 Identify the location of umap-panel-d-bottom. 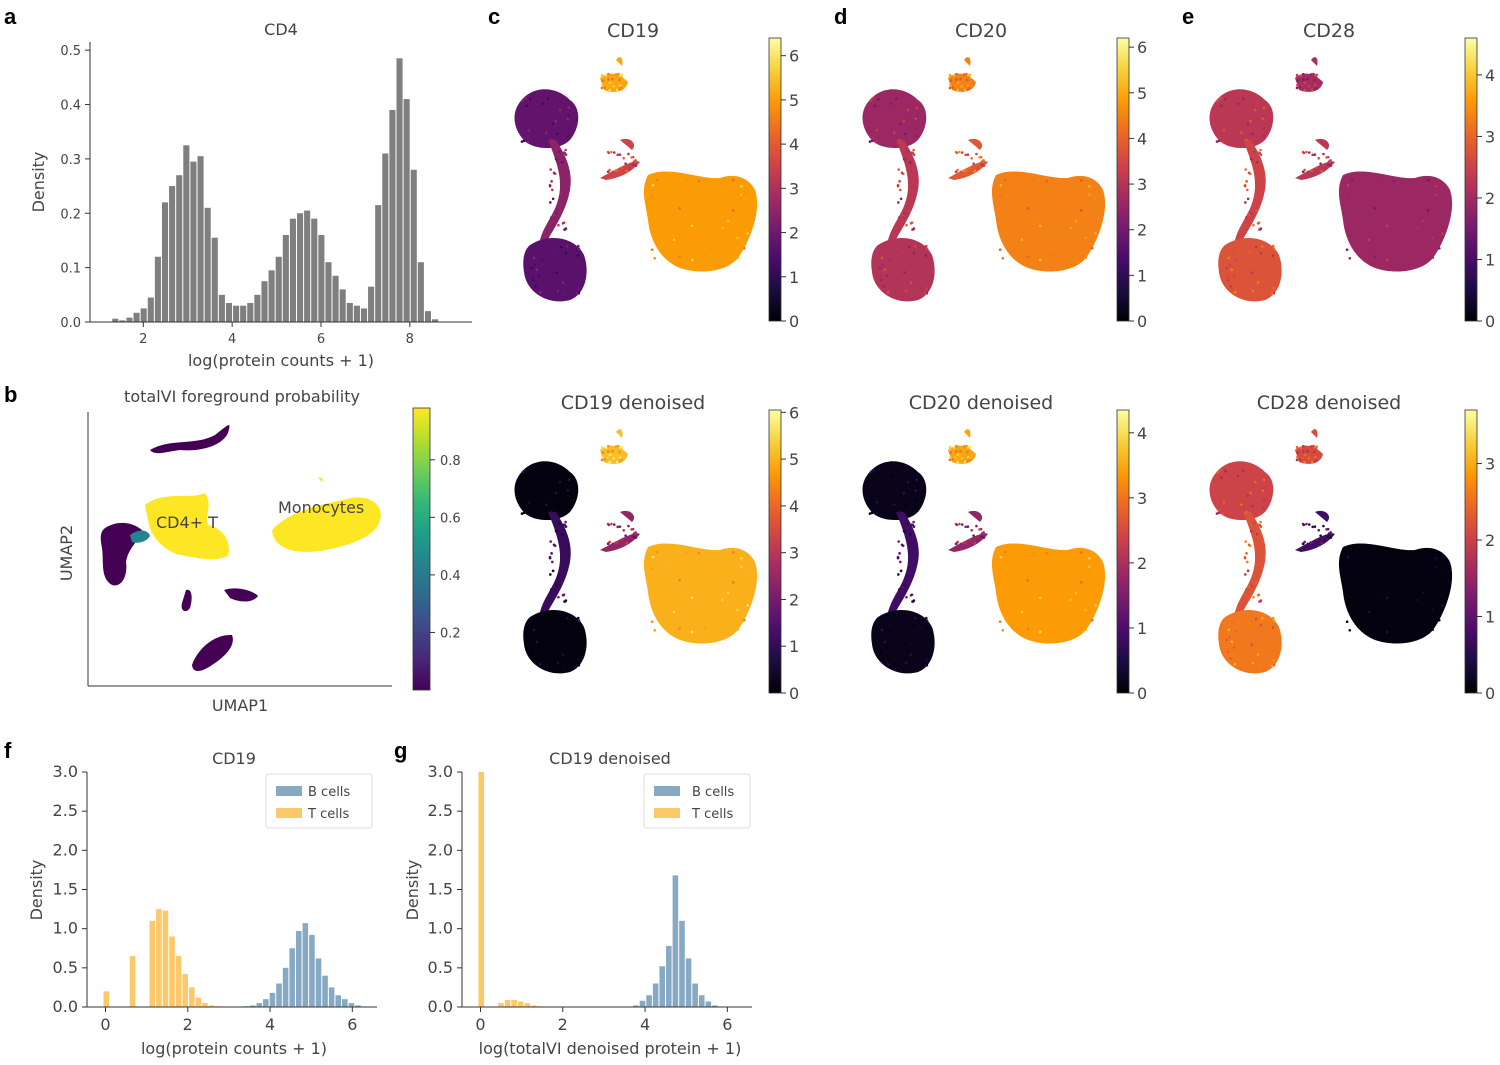
(984, 551).